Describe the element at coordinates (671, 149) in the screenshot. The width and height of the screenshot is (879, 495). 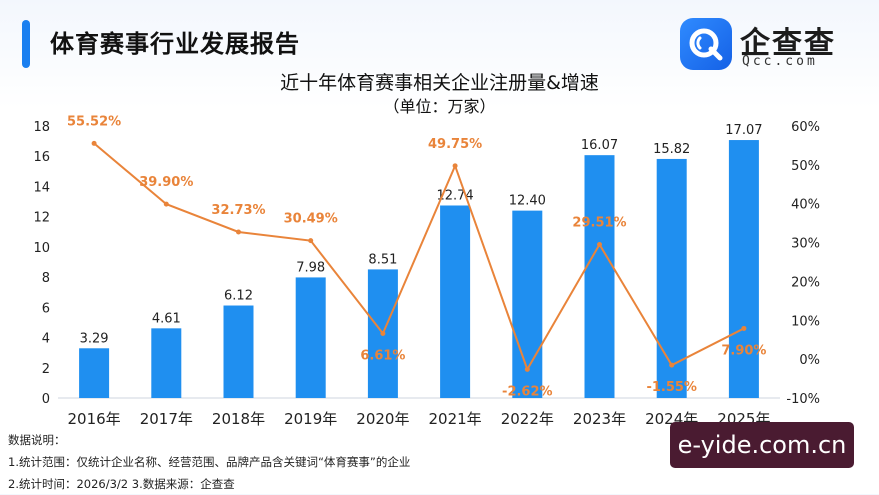
I see `bar-value-label: 15.82` at that location.